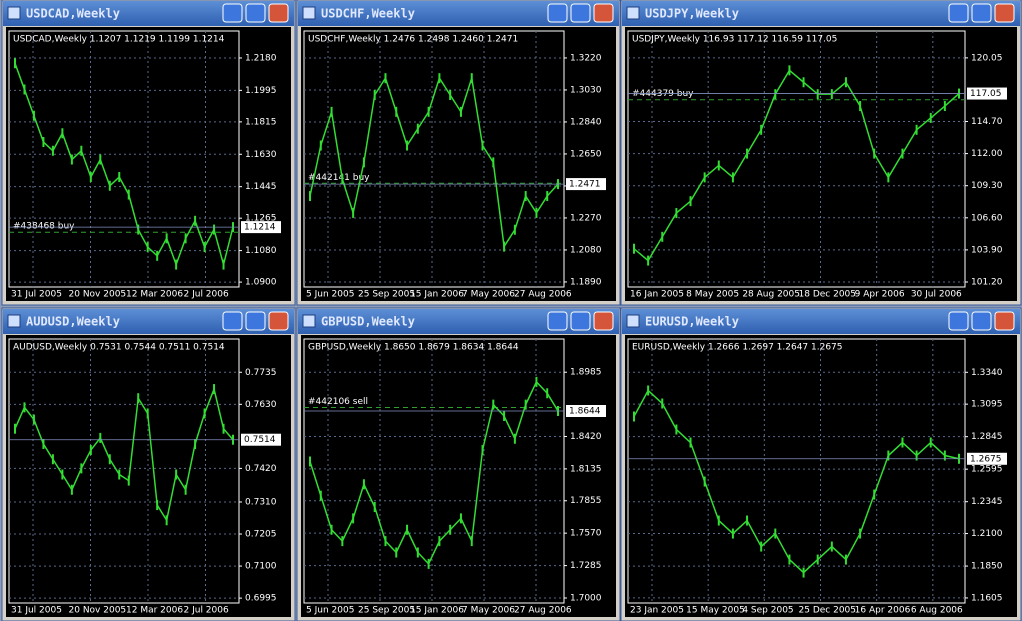 The width and height of the screenshot is (1022, 621). I want to click on x-tick-label: 16 Jan 2005, so click(657, 295).